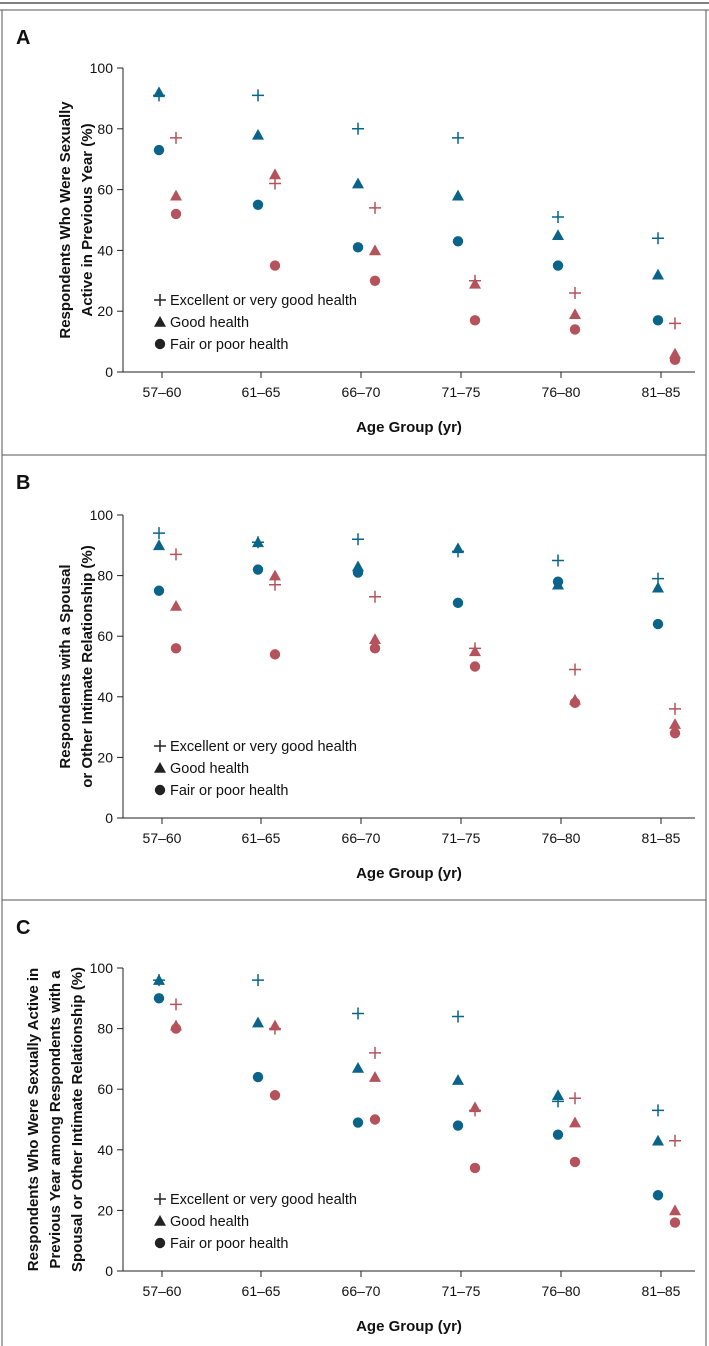 Image resolution: width=709 pixels, height=1346 pixels. What do you see at coordinates (361, 1291) in the screenshot?
I see `panel-c-x-tick-label: 66–70` at bounding box center [361, 1291].